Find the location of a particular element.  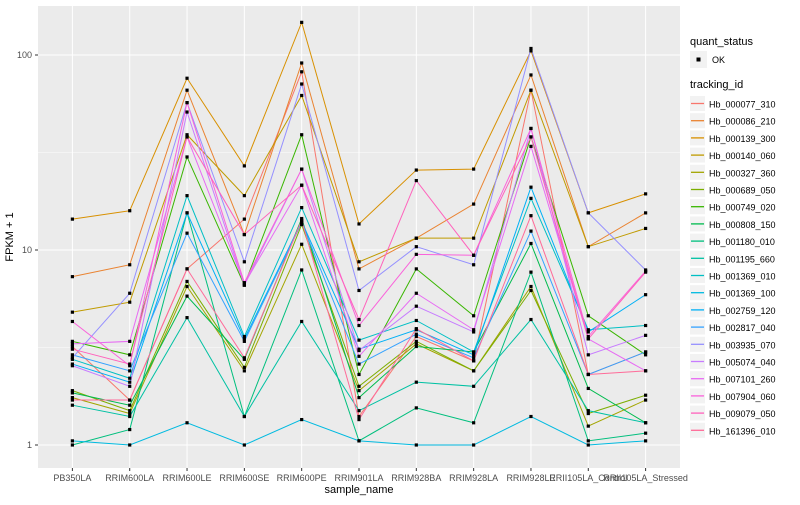

x-axis-title: sample_name is located at coordinates (358, 490).